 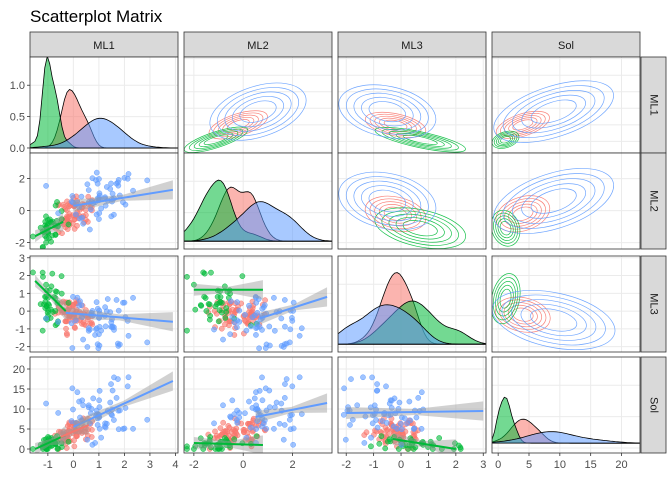 What do you see at coordinates (654, 303) in the screenshot?
I see `facet-label-right: ML3` at bounding box center [654, 303].